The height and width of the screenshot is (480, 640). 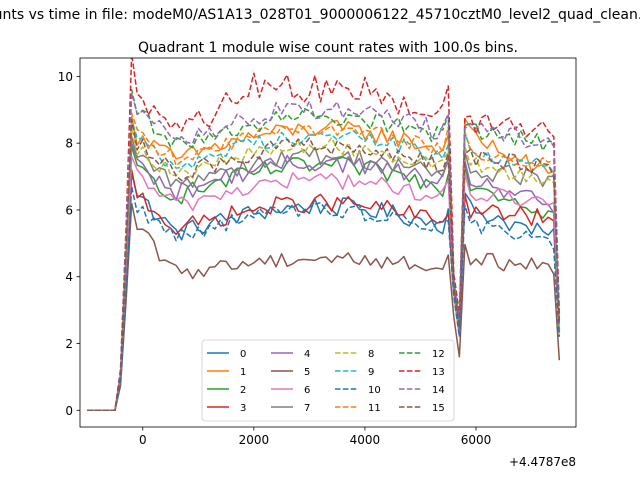 I want to click on legend-label-0: 0, so click(x=243, y=354).